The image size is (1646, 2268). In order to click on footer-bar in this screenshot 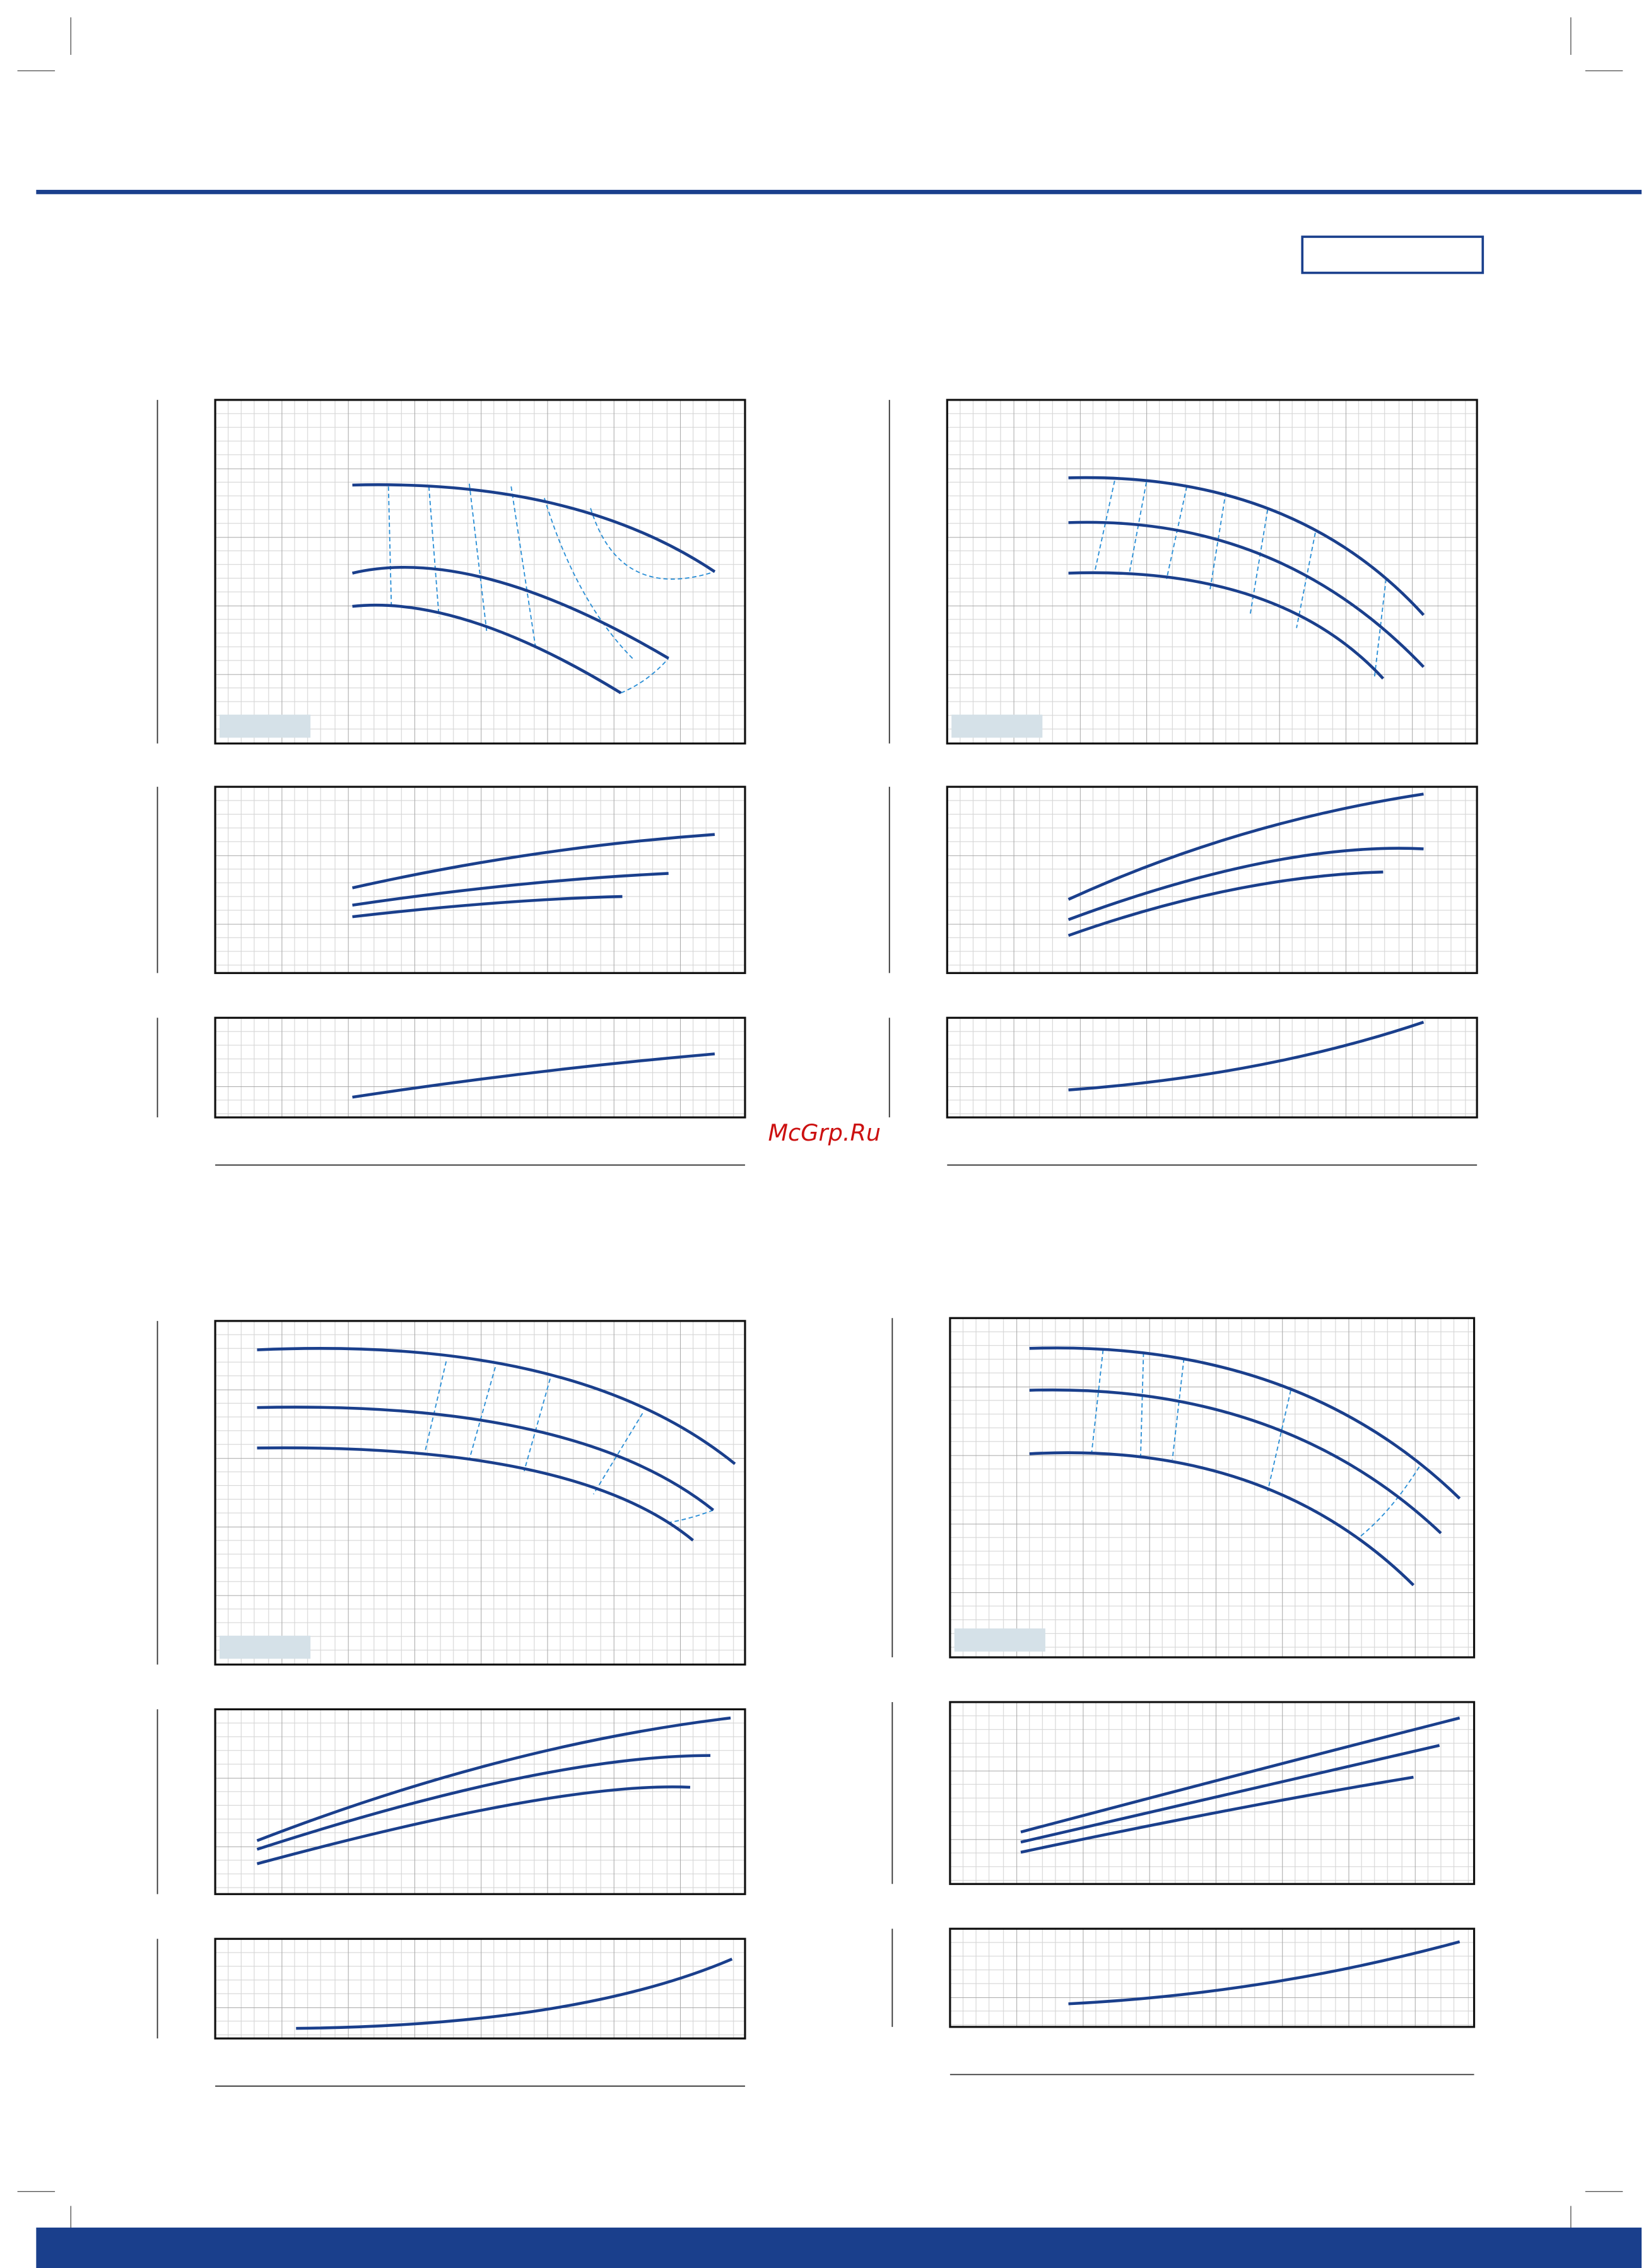, I will do `click(839, 2247)`.